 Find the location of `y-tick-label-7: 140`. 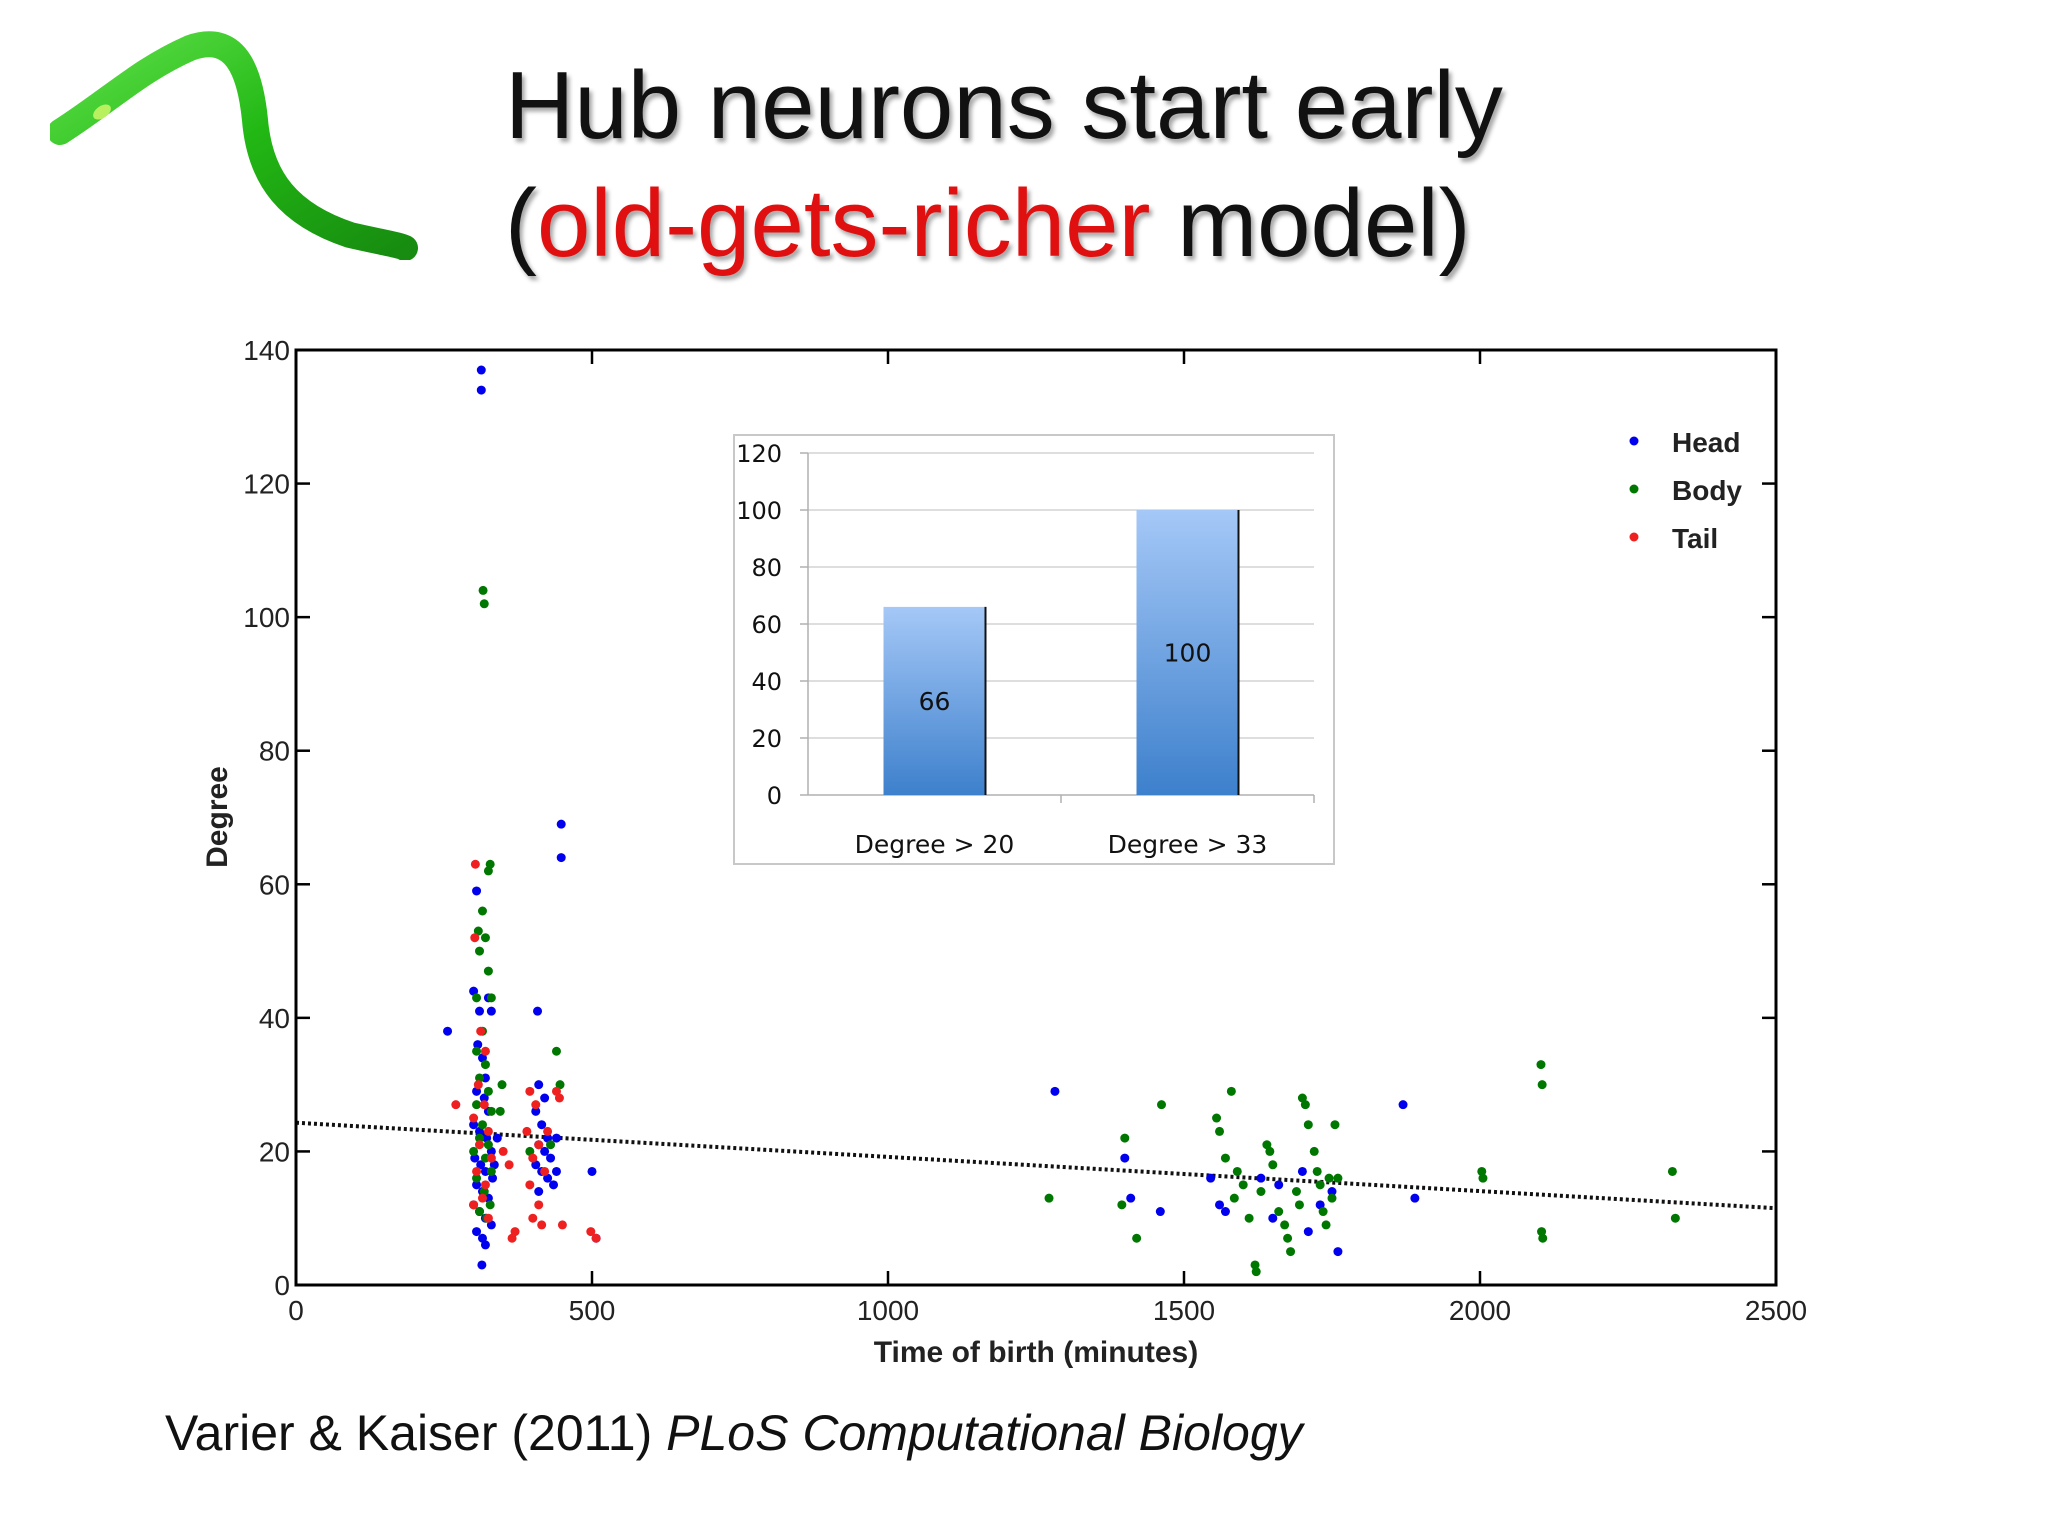

y-tick-label-7: 140 is located at coordinates (266, 350).